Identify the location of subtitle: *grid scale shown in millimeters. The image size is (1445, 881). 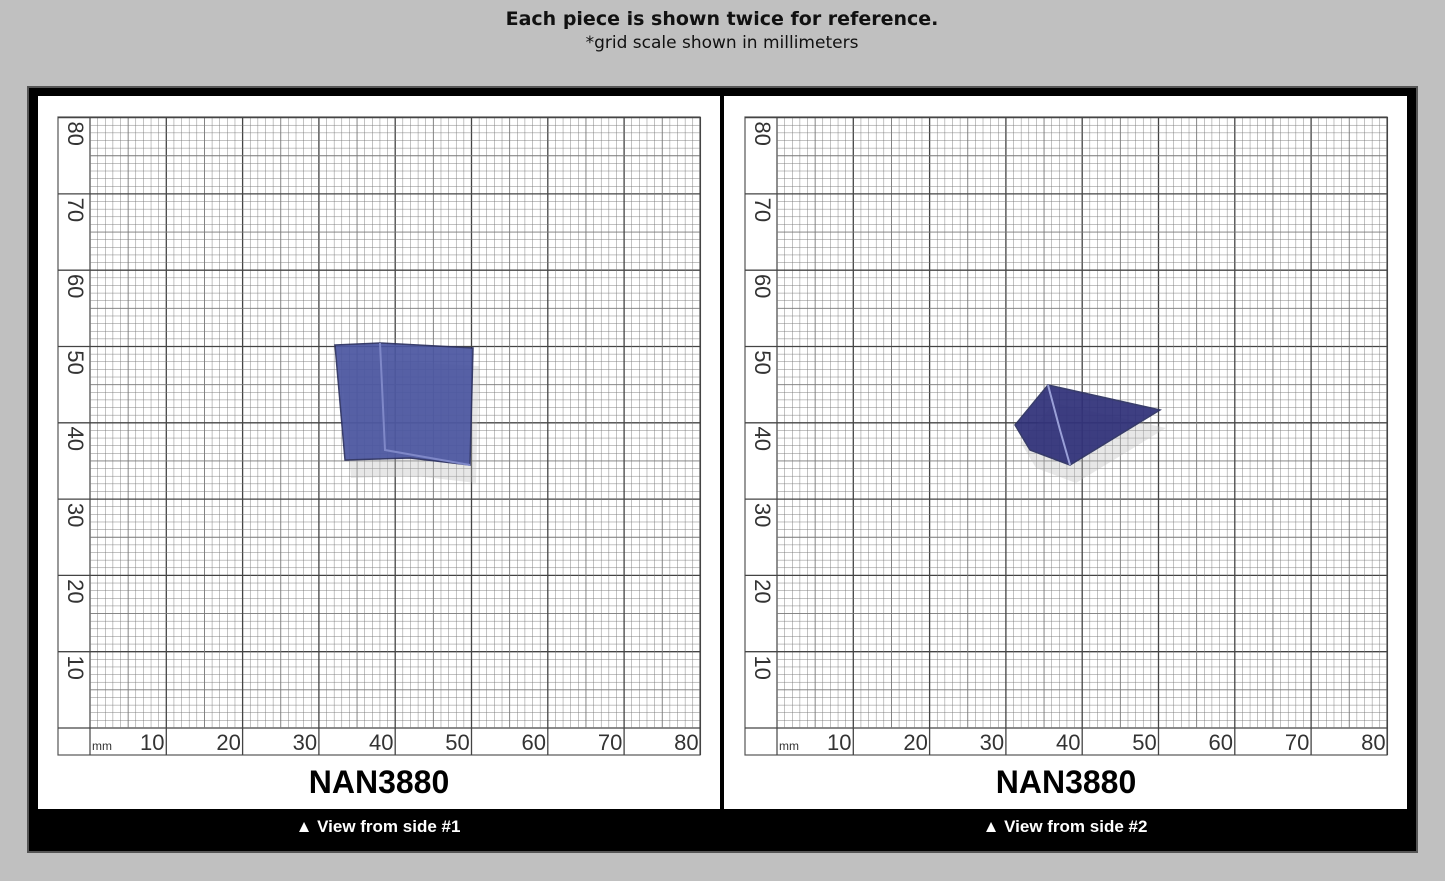
(722, 43).